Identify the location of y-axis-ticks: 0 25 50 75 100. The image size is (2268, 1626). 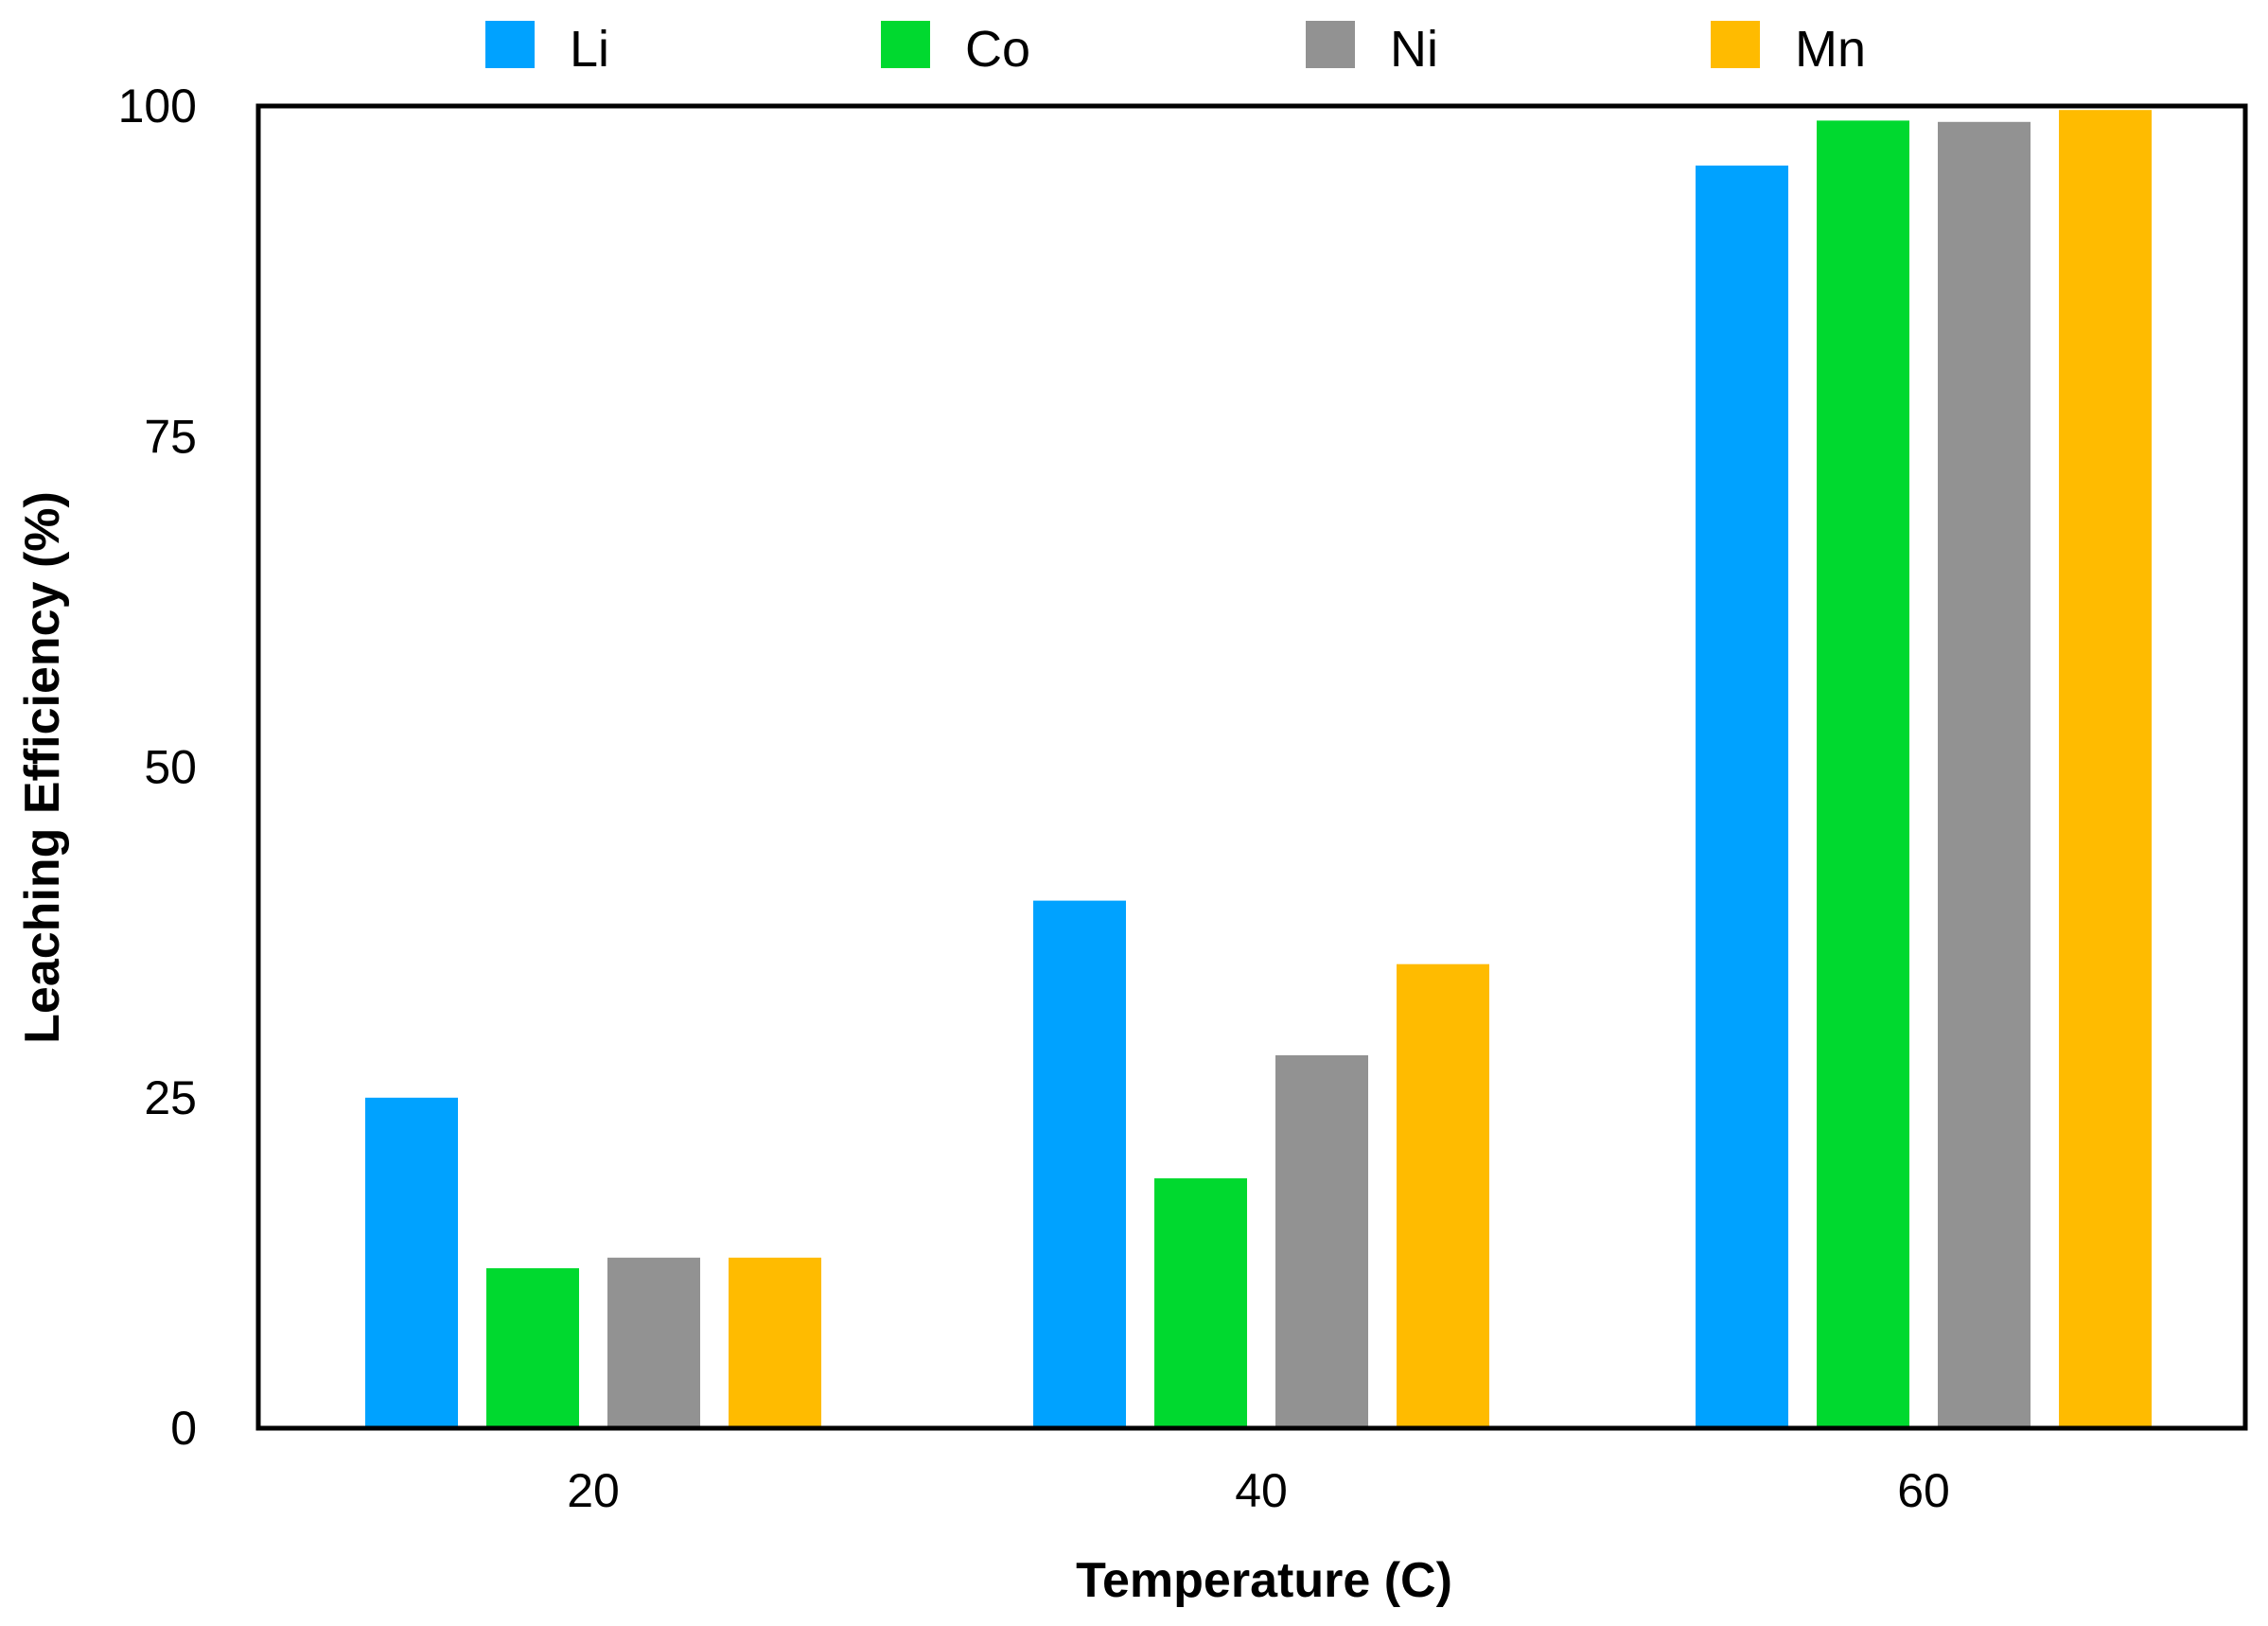
(157, 767).